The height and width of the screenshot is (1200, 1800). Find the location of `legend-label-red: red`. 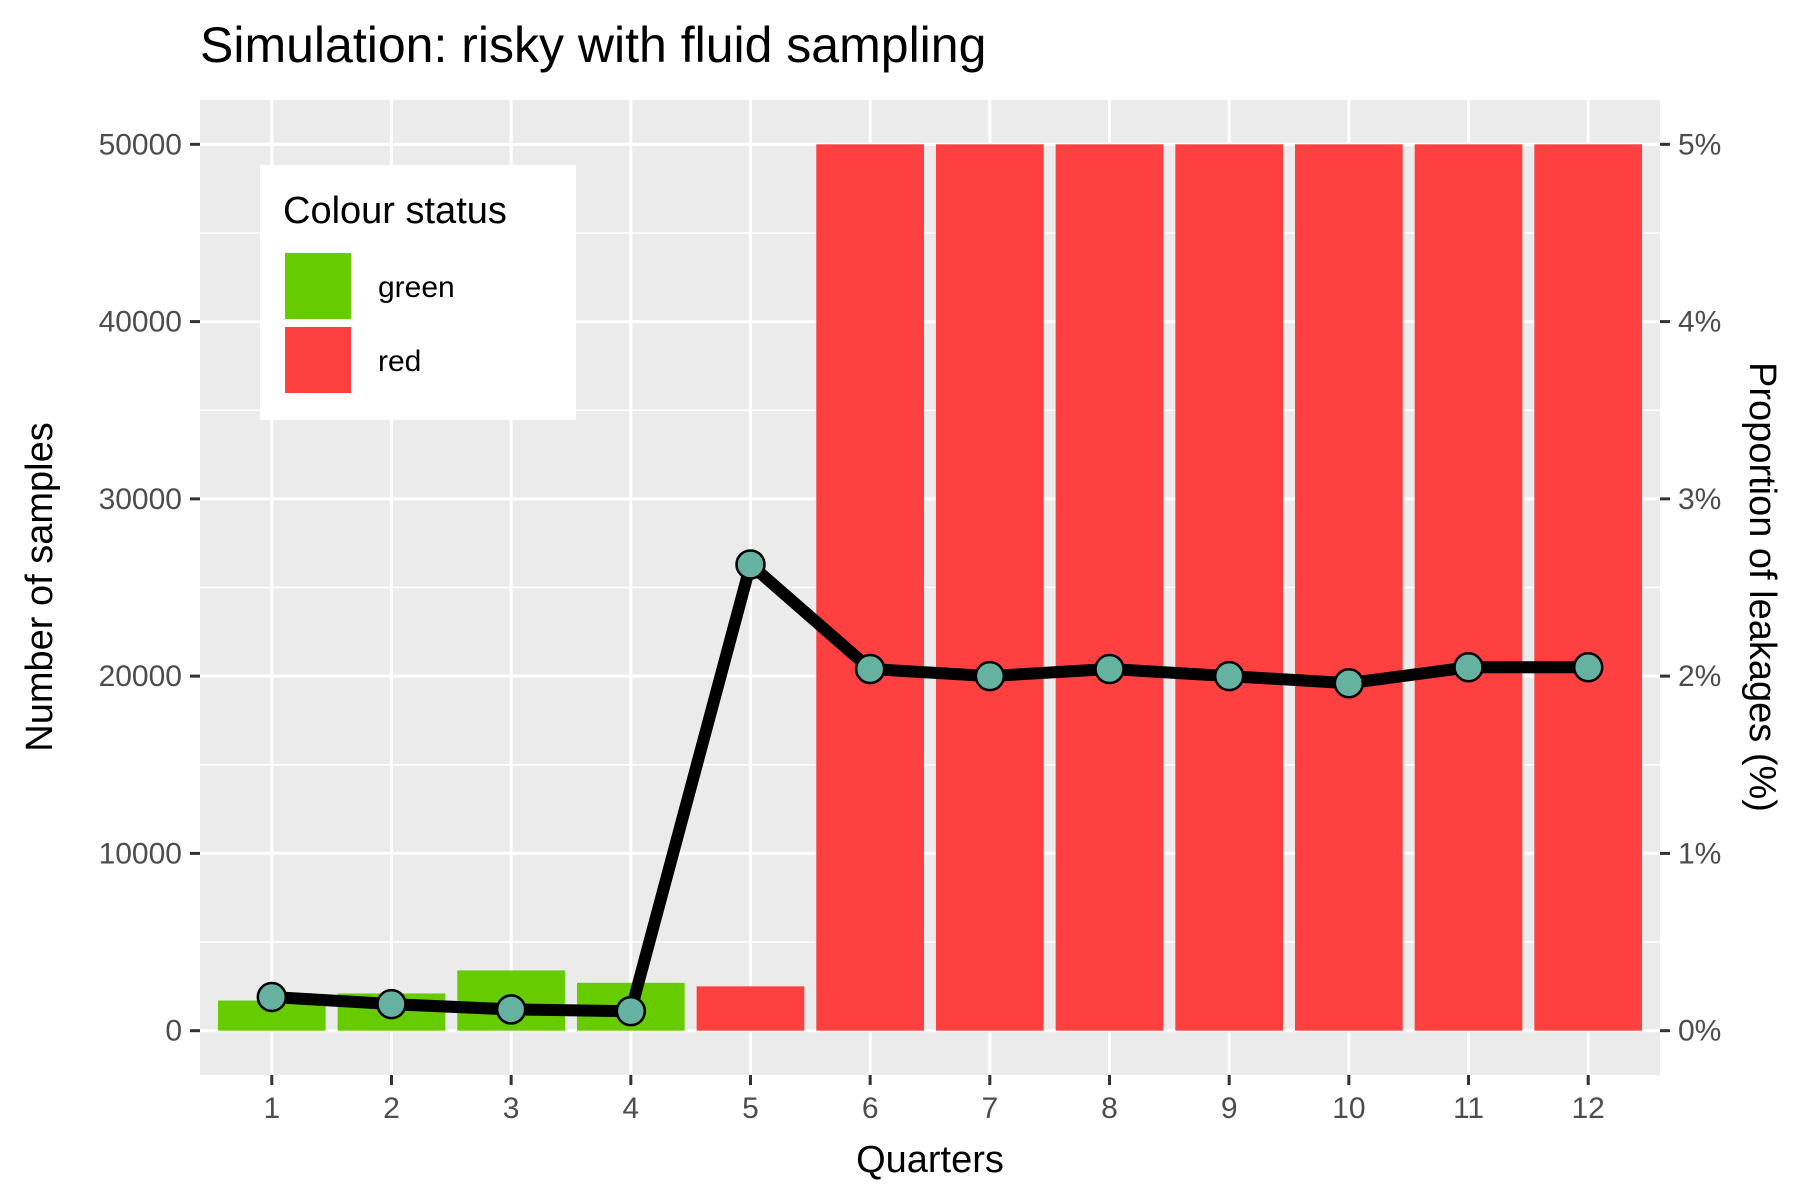

legend-label-red: red is located at coordinates (399, 361).